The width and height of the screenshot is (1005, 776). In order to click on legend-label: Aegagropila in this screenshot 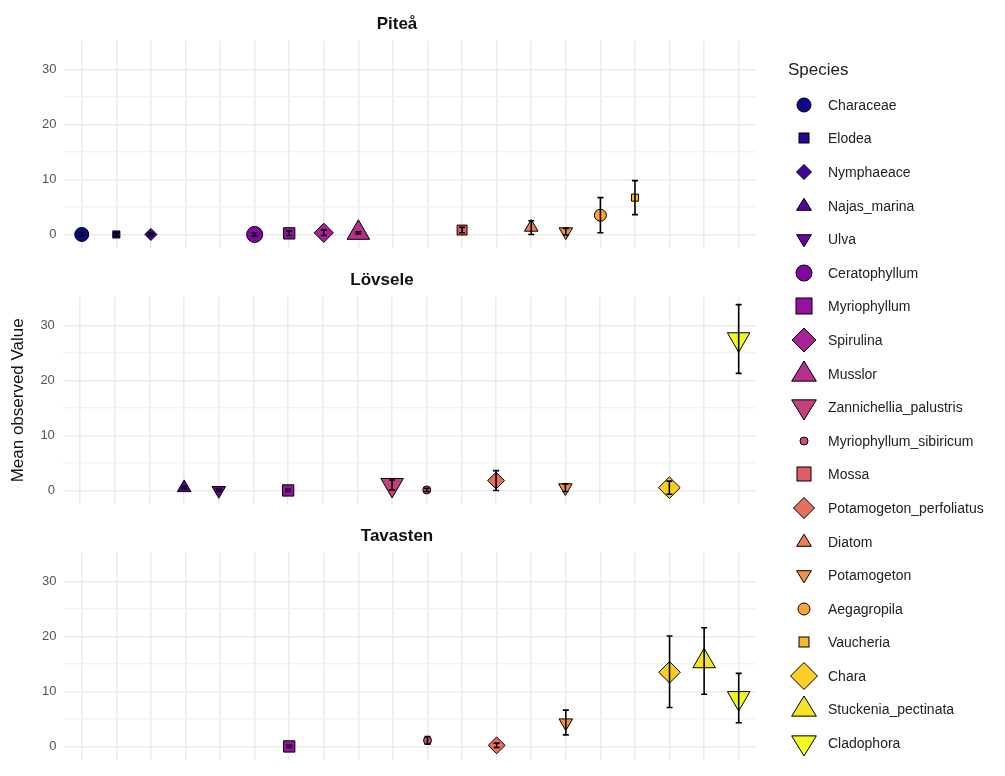, I will do `click(865, 608)`.